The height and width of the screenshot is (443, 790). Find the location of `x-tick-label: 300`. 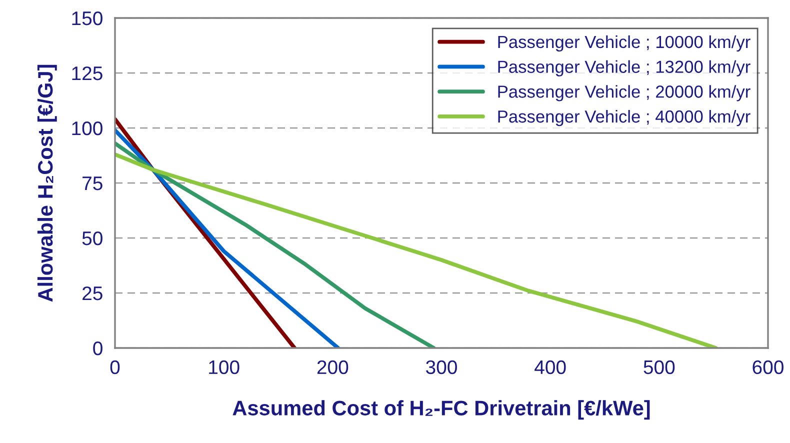

x-tick-label: 300 is located at coordinates (441, 367).